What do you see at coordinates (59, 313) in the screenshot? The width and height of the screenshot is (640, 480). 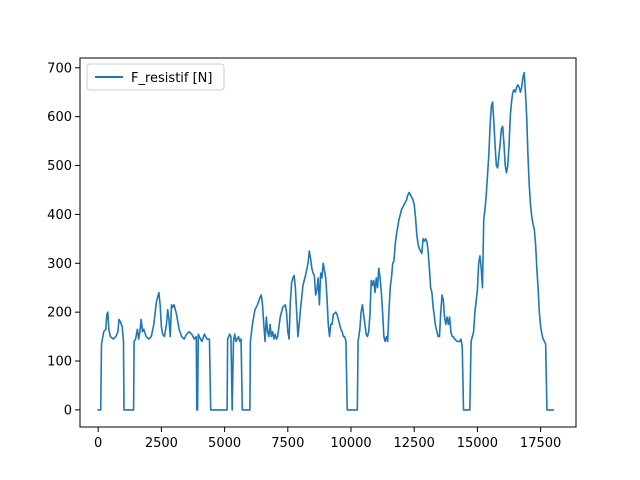 I see `y-tick-label: 200` at bounding box center [59, 313].